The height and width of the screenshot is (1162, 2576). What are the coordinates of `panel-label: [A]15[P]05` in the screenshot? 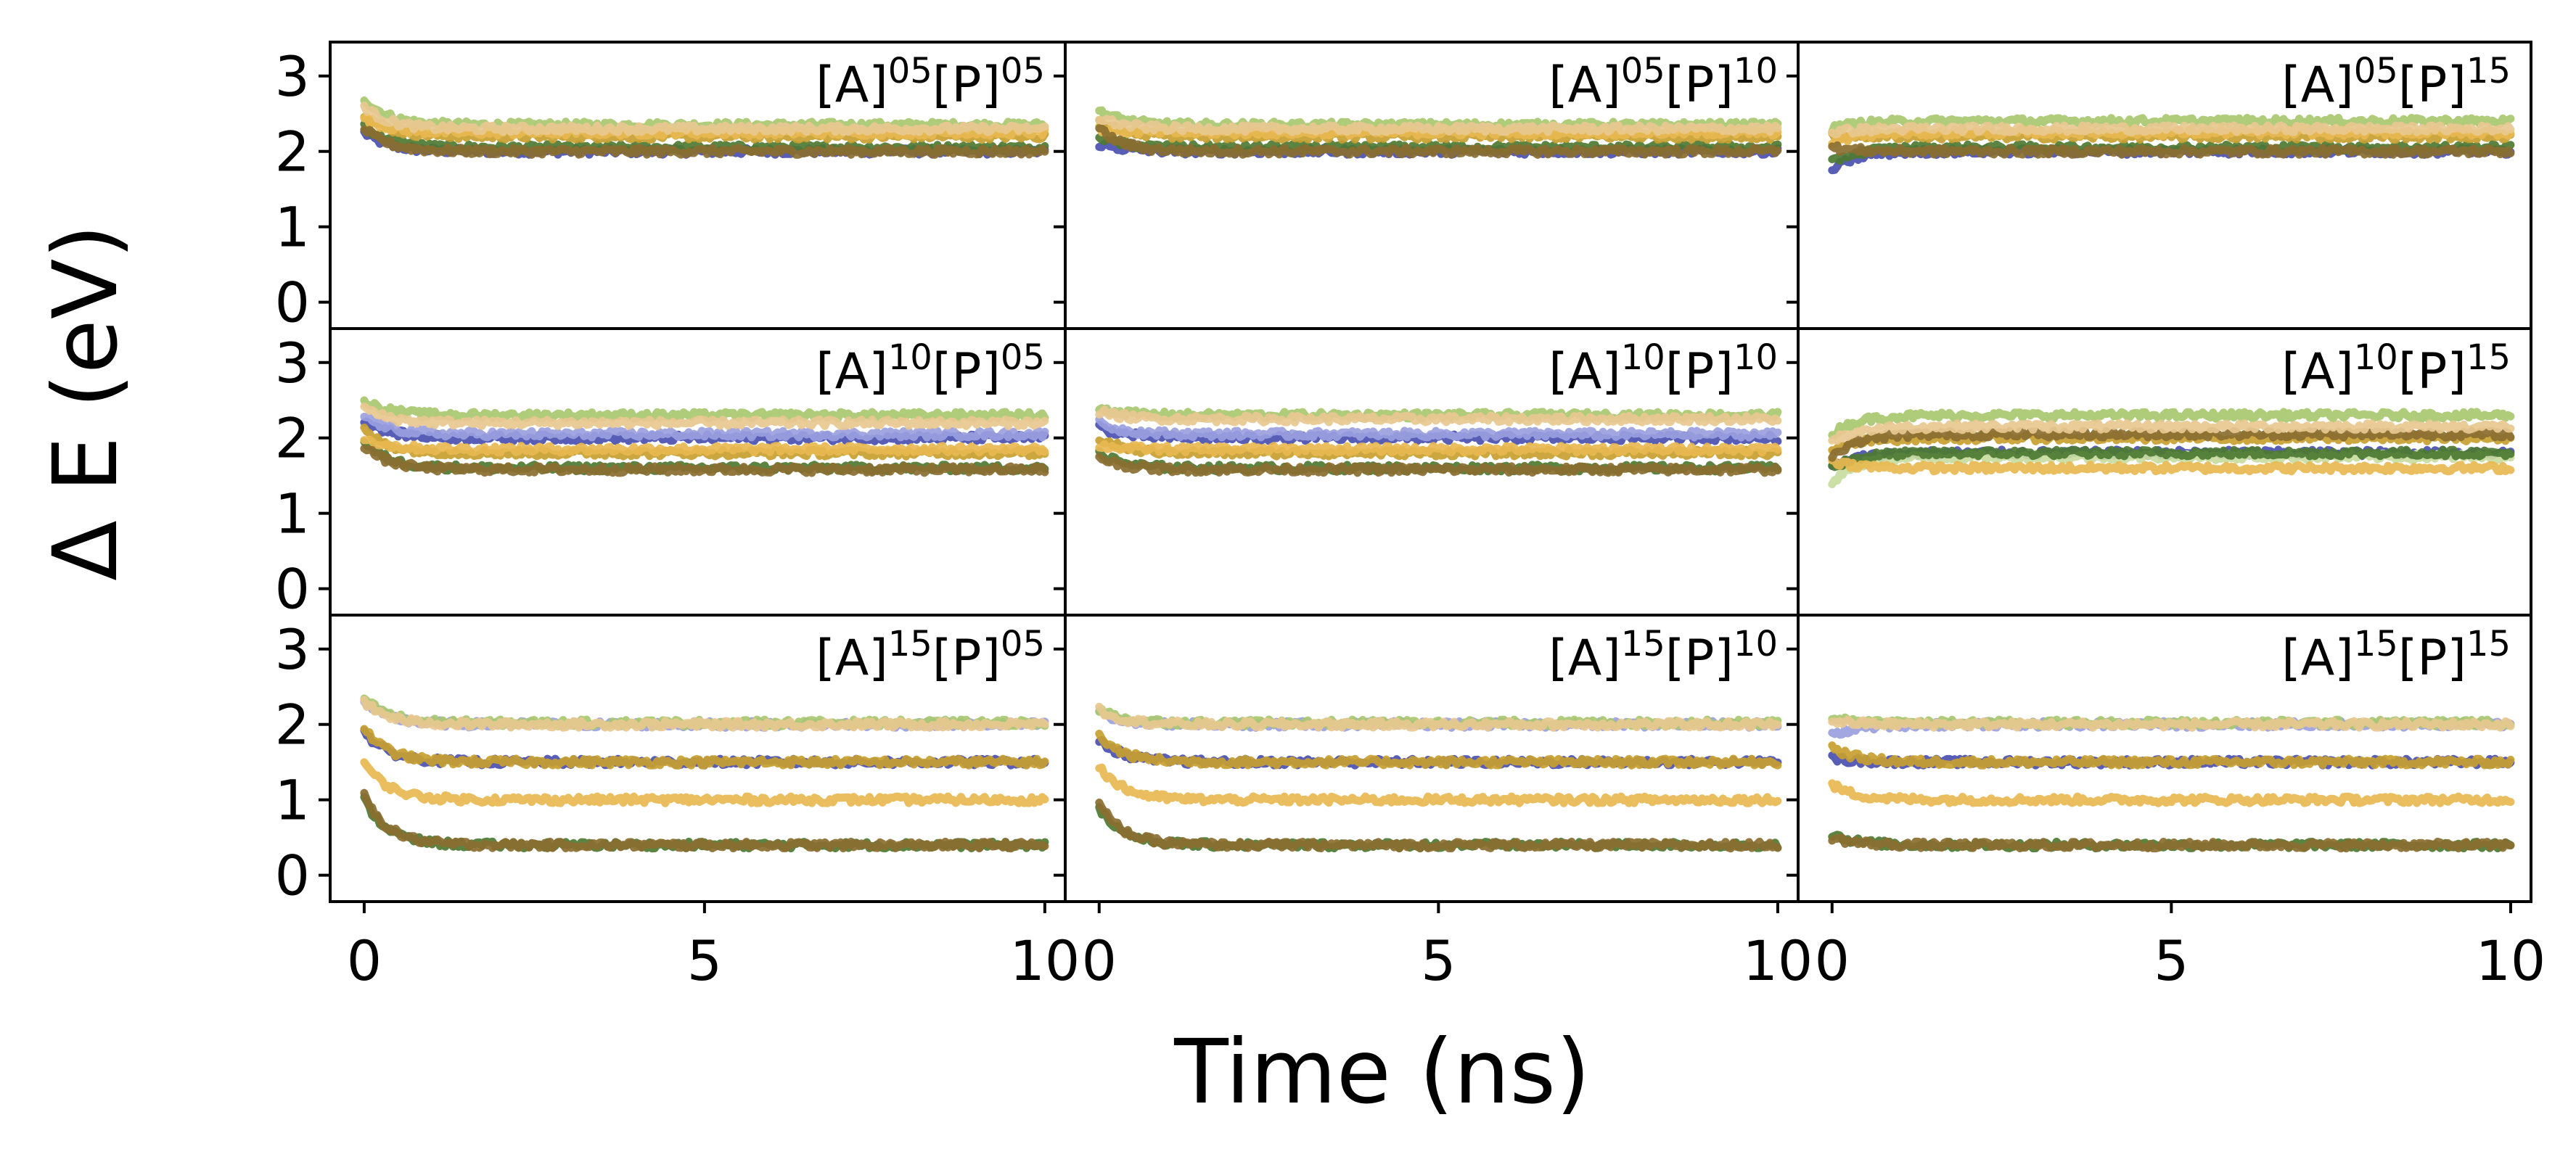 It's located at (930, 655).